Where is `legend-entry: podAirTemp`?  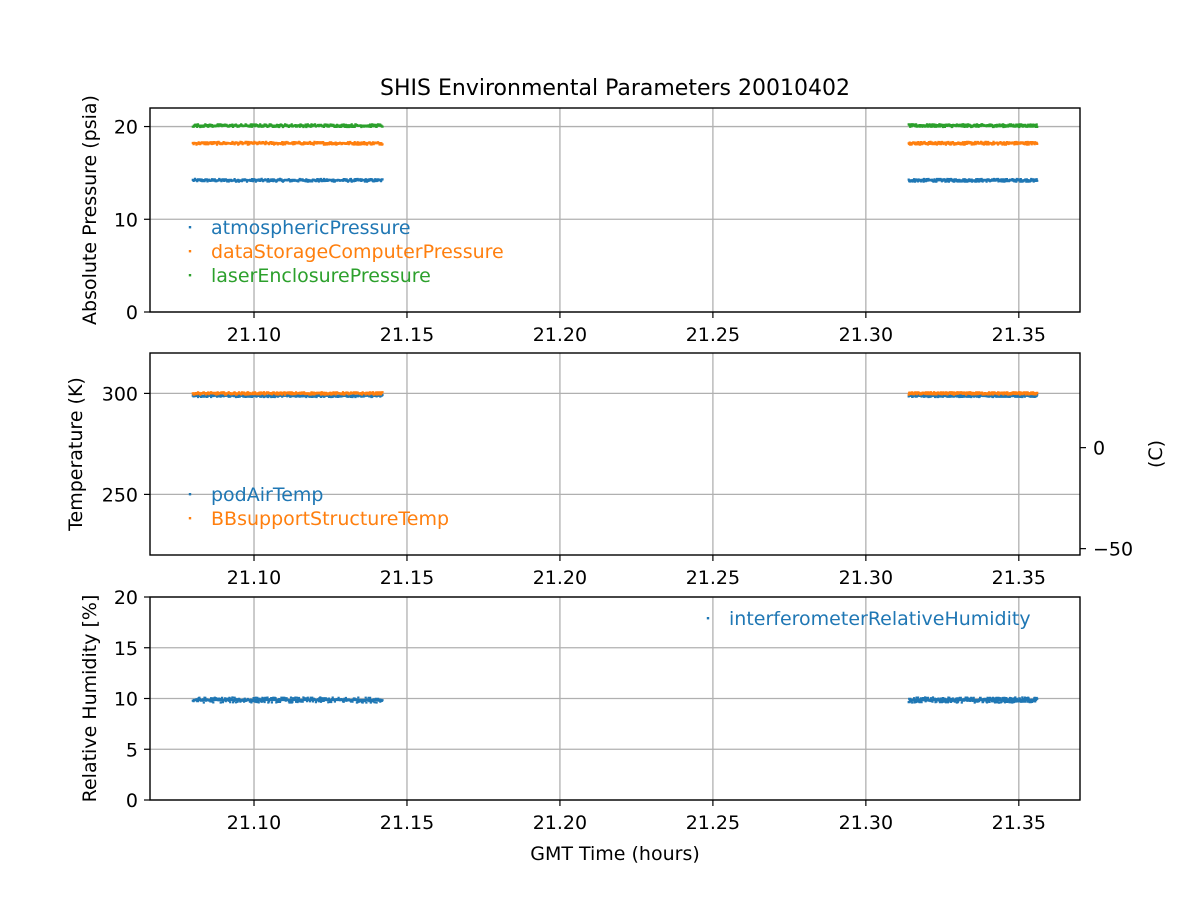
legend-entry: podAirTemp is located at coordinates (267, 495).